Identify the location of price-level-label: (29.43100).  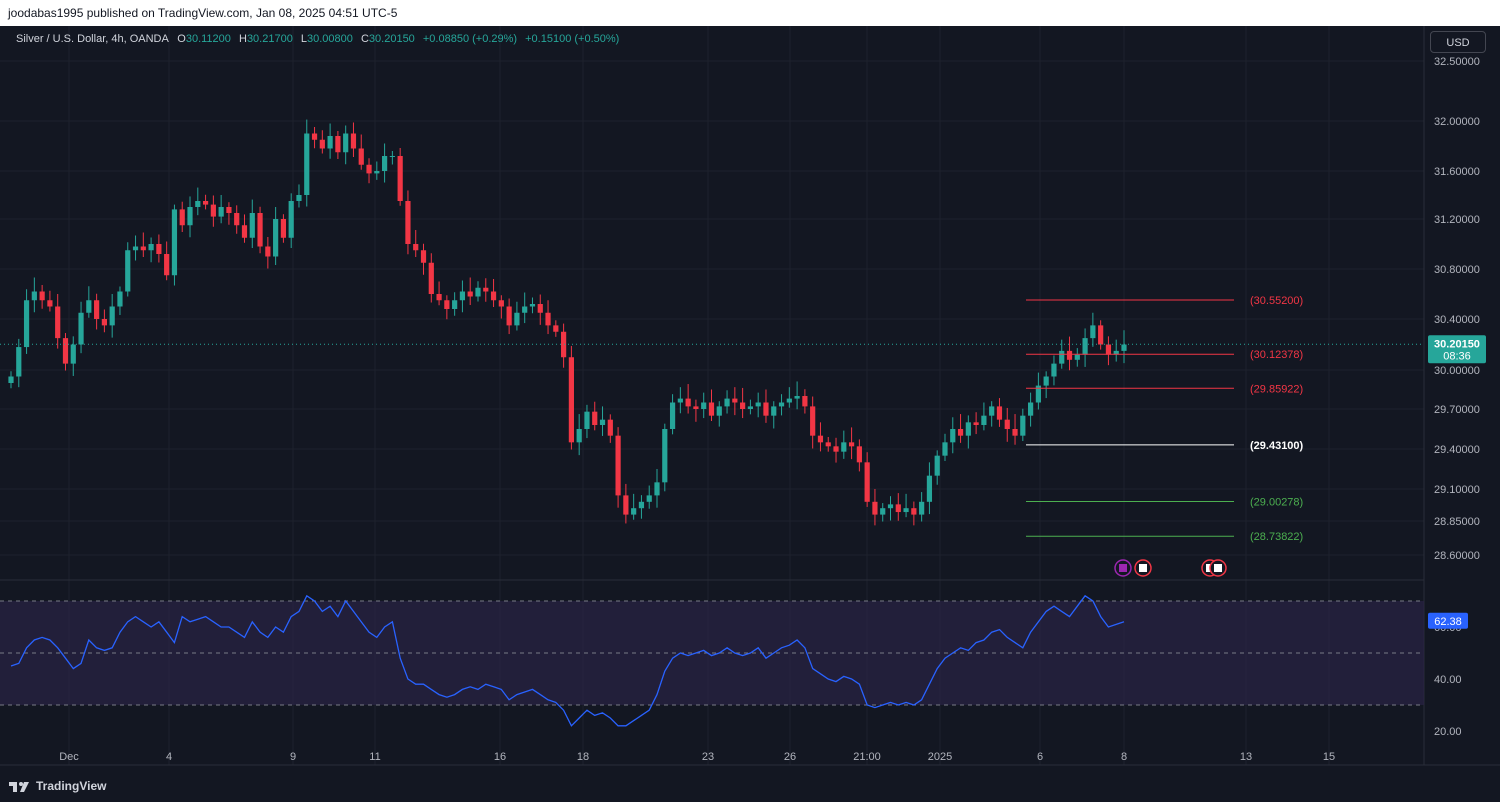
(1277, 446).